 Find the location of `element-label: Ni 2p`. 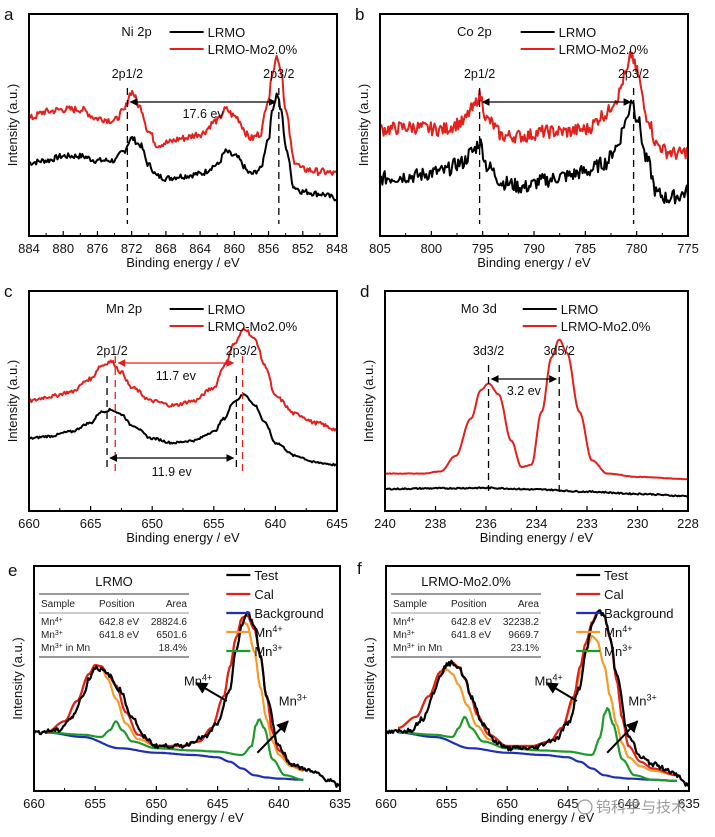

element-label: Ni 2p is located at coordinates (136, 31).